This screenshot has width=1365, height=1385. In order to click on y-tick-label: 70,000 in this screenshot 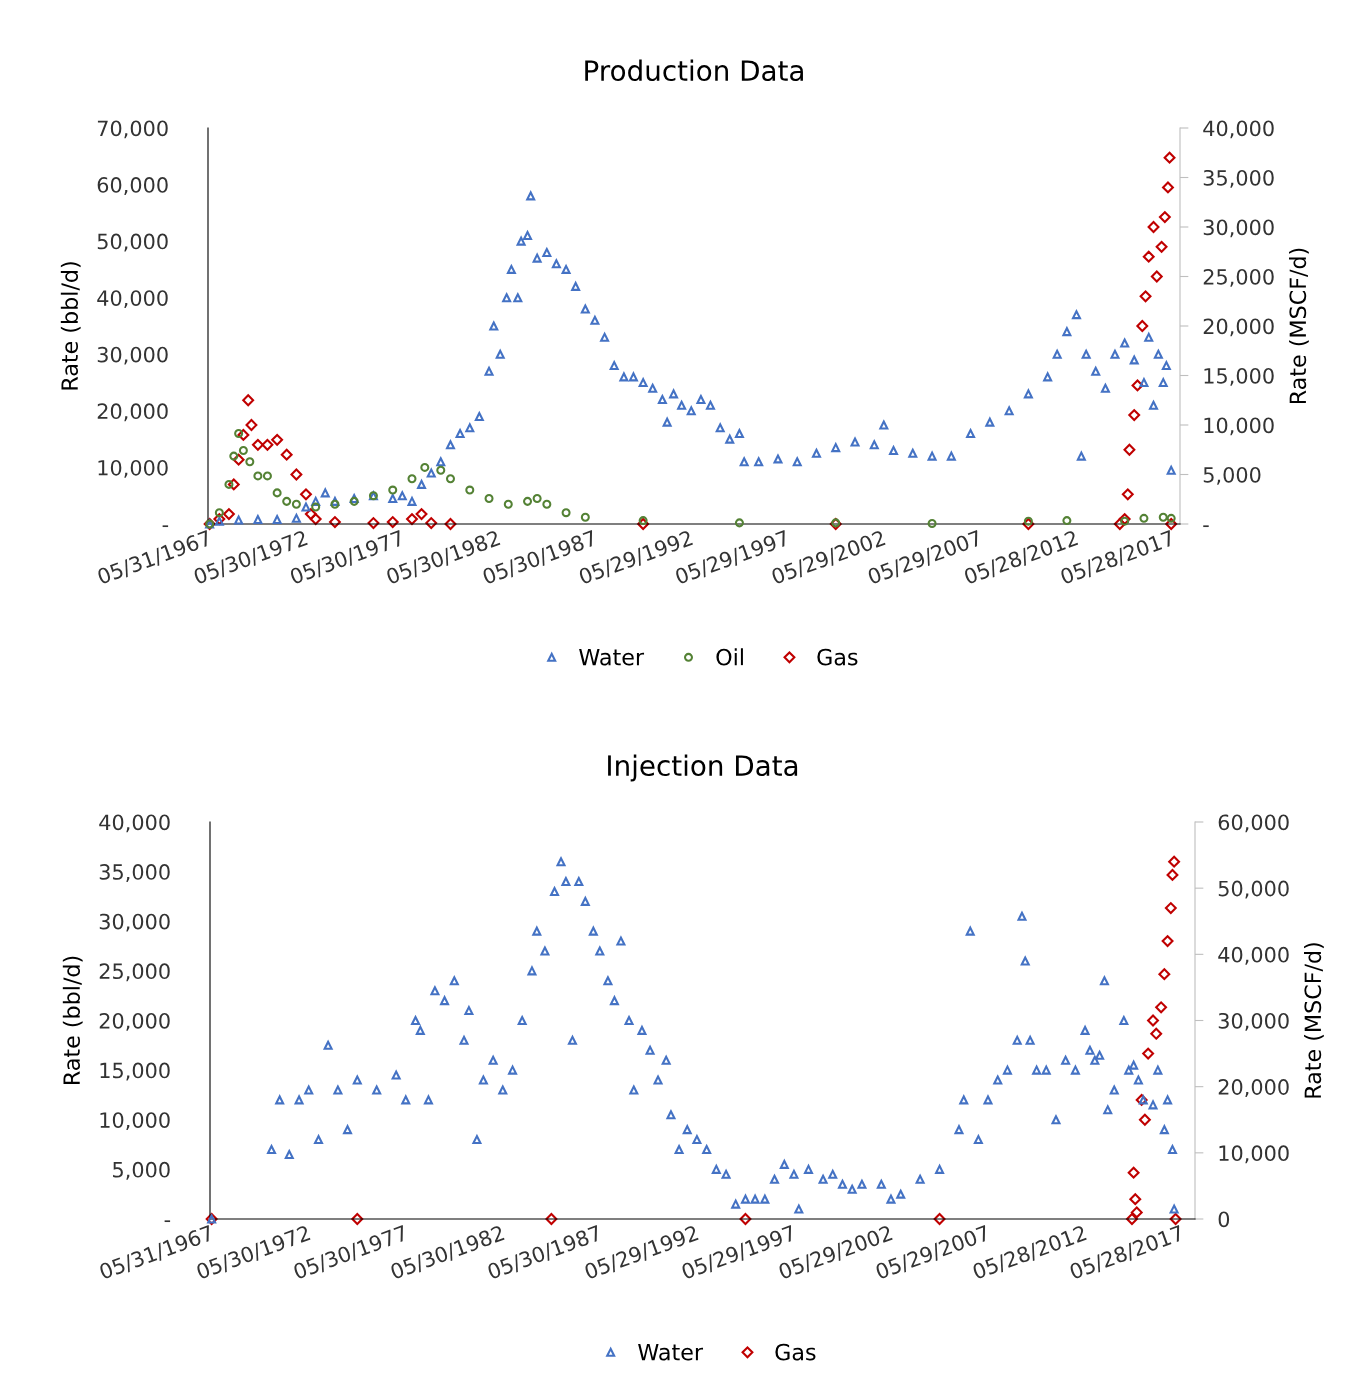, I will do `click(132, 129)`.